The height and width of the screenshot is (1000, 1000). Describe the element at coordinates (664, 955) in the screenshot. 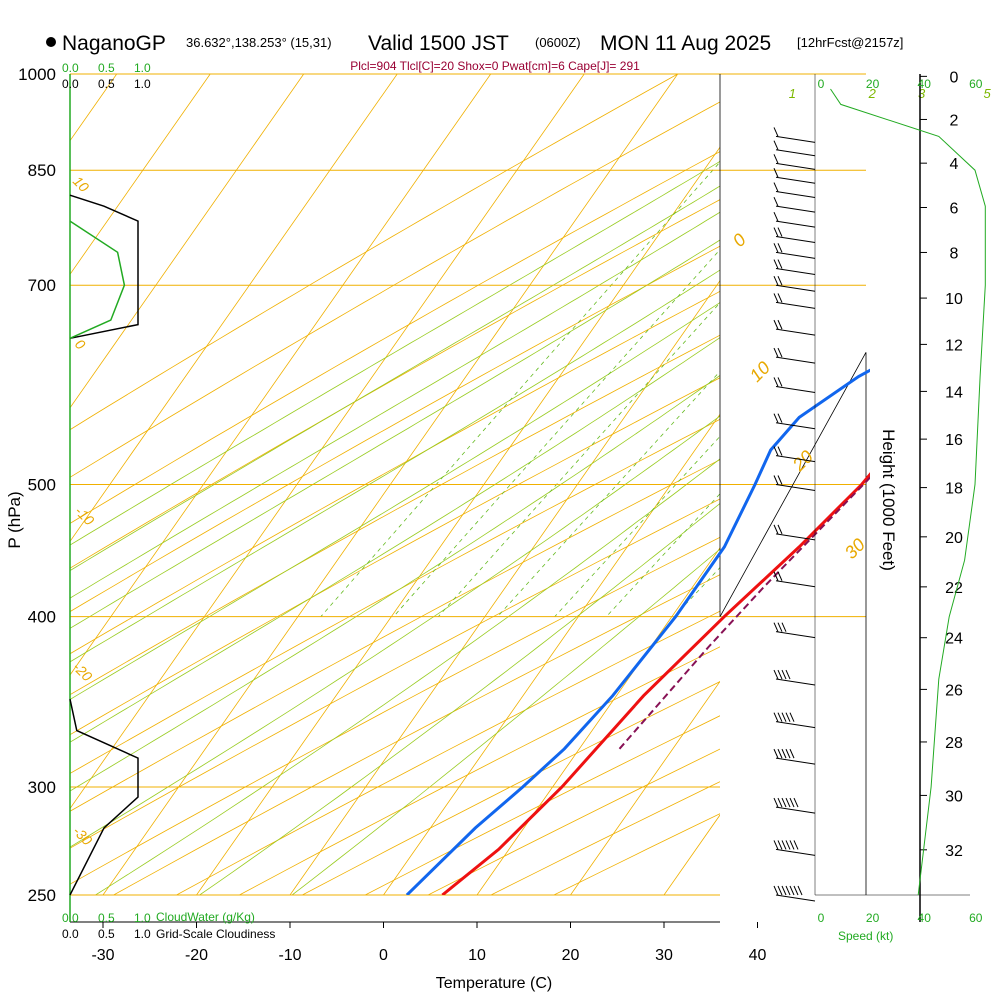

I see `temperature-tick-label: 30` at that location.